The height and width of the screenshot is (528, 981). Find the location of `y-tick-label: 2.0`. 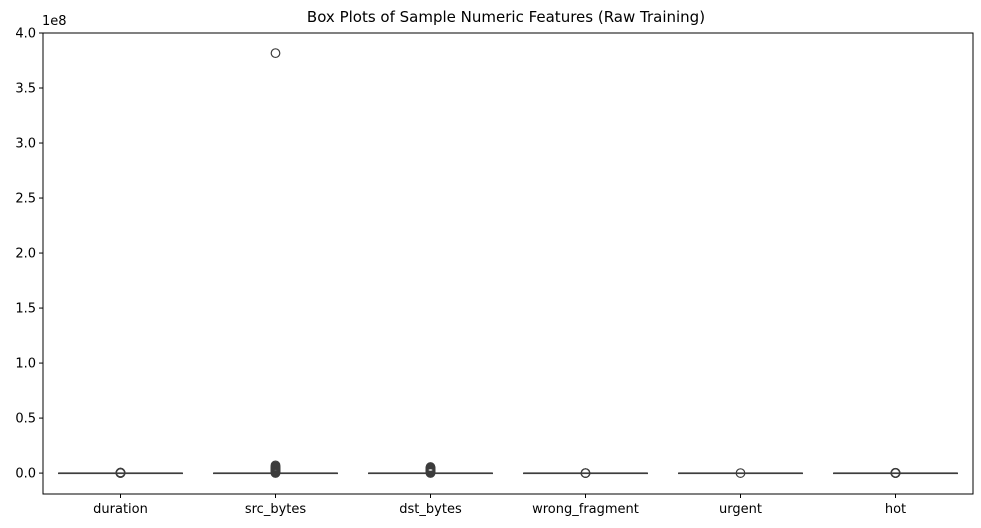

y-tick-label: 2.0 is located at coordinates (25, 254).